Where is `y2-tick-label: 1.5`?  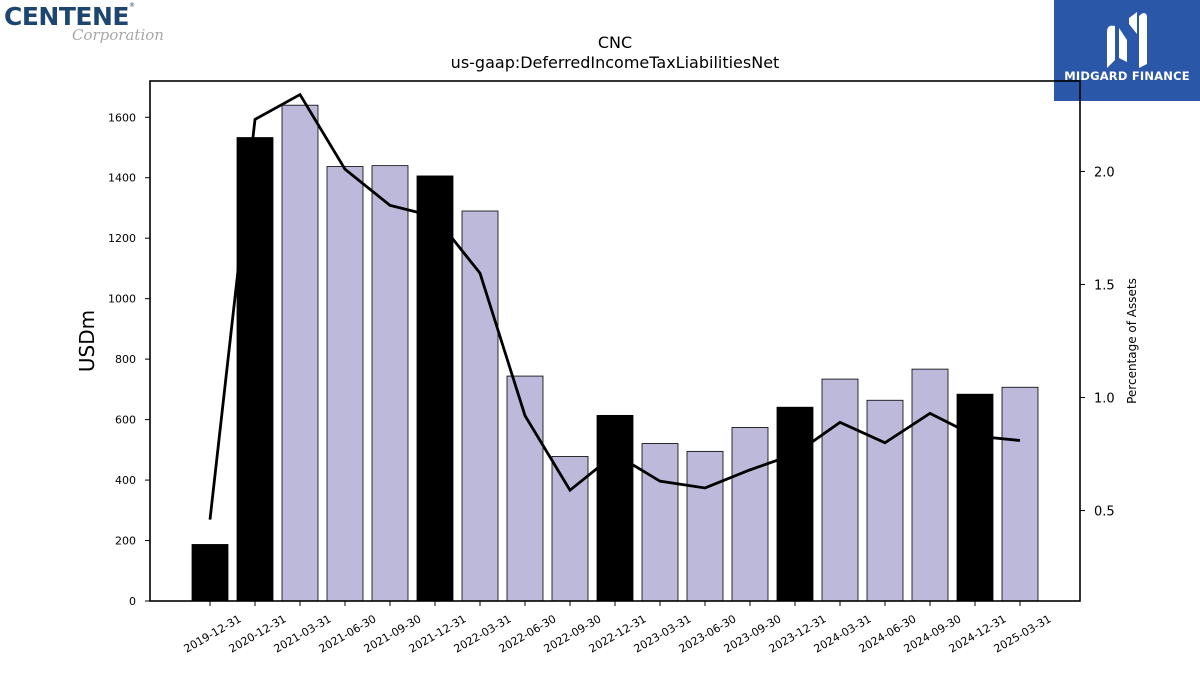
y2-tick-label: 1.5 is located at coordinates (1104, 285).